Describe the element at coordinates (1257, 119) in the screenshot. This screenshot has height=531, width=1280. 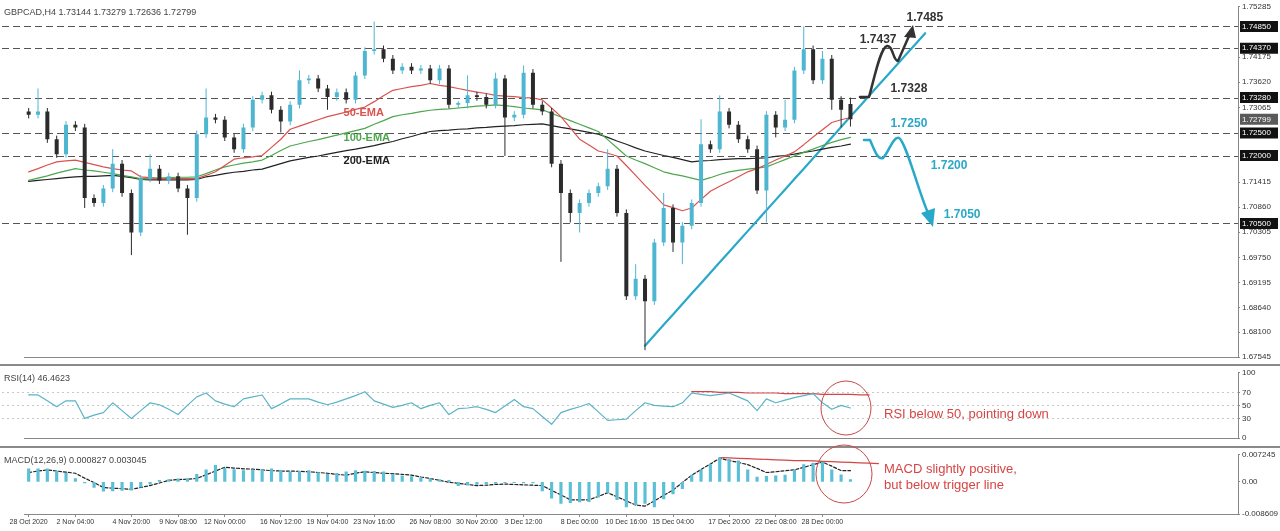
I see `text: 1.72799` at that location.